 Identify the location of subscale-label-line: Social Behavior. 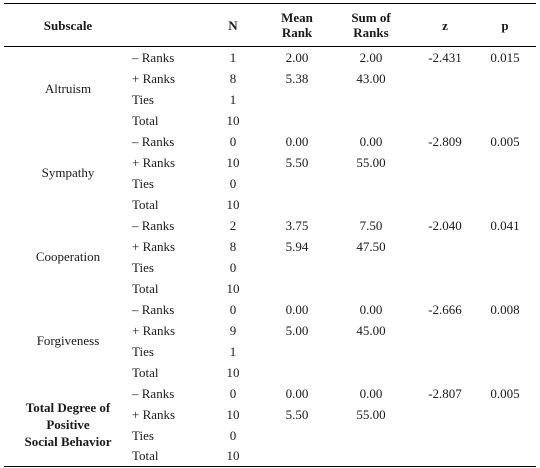
(68, 441).